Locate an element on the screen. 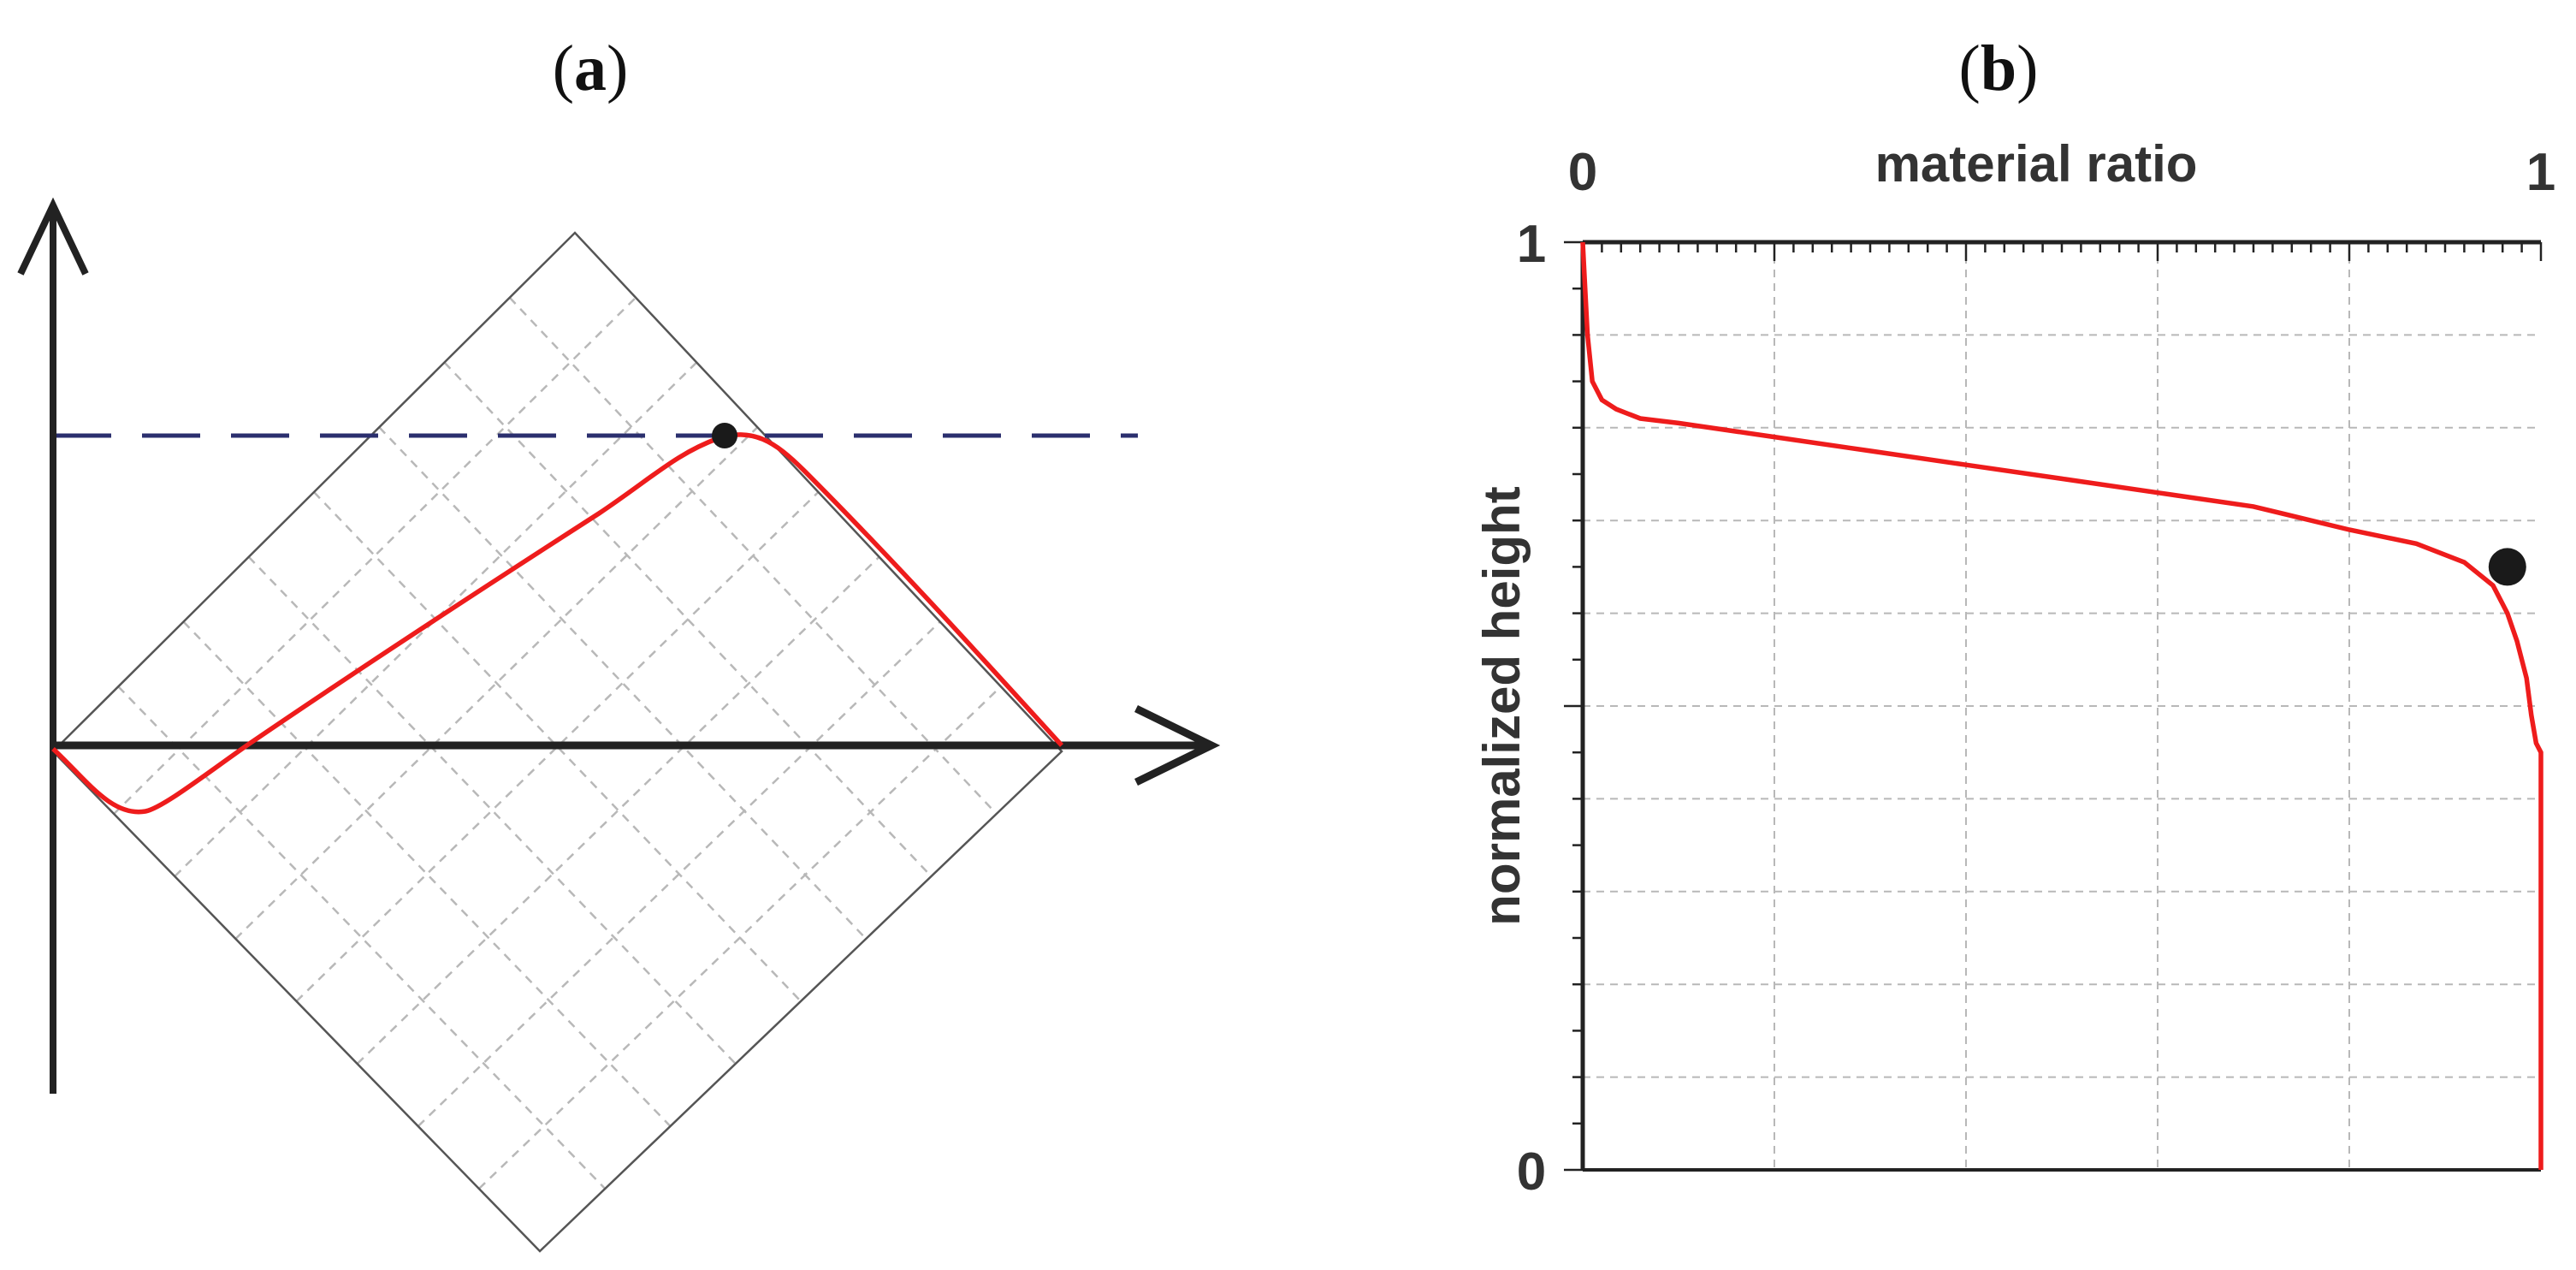 The height and width of the screenshot is (1270, 2576). panel-b-x-tick-label-0: 0 is located at coordinates (1582, 172).